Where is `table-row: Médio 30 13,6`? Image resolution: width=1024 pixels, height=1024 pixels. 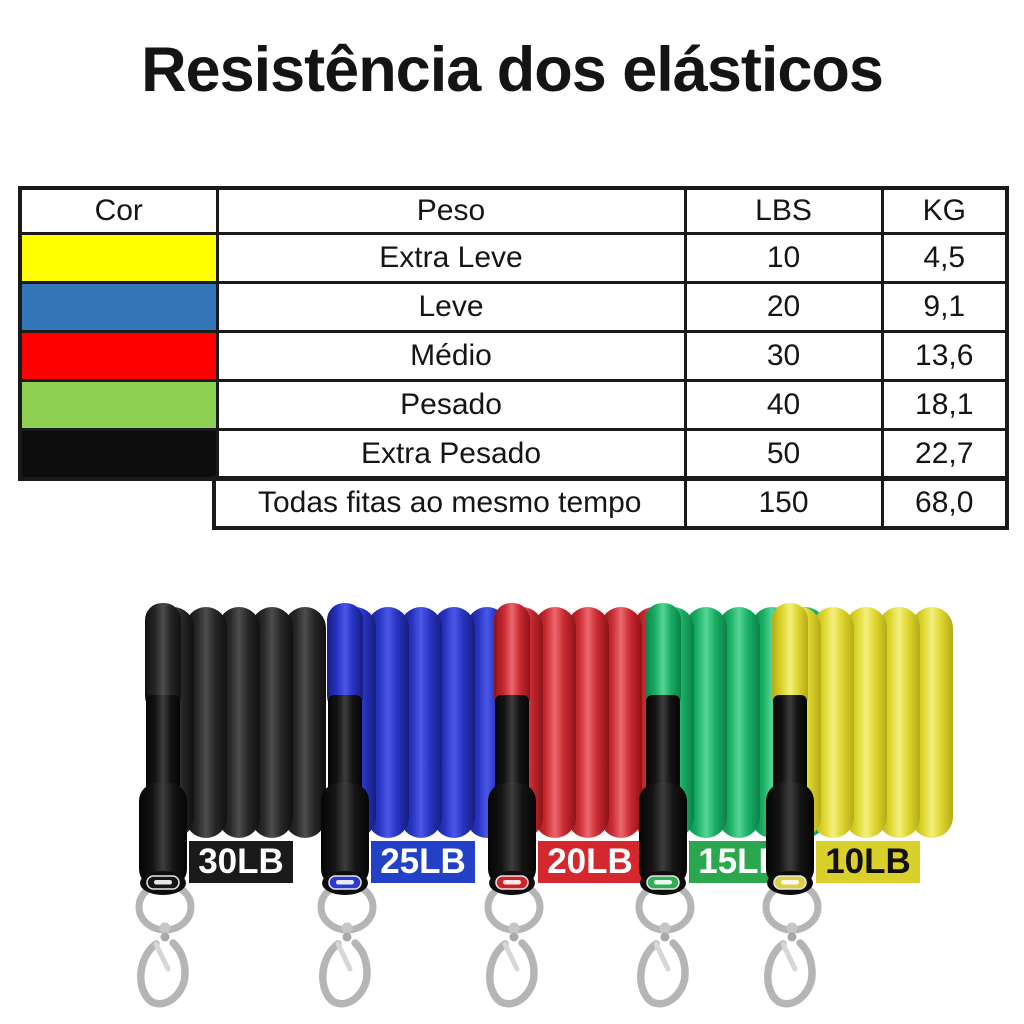 table-row: Médio 30 13,6 is located at coordinates (513, 356).